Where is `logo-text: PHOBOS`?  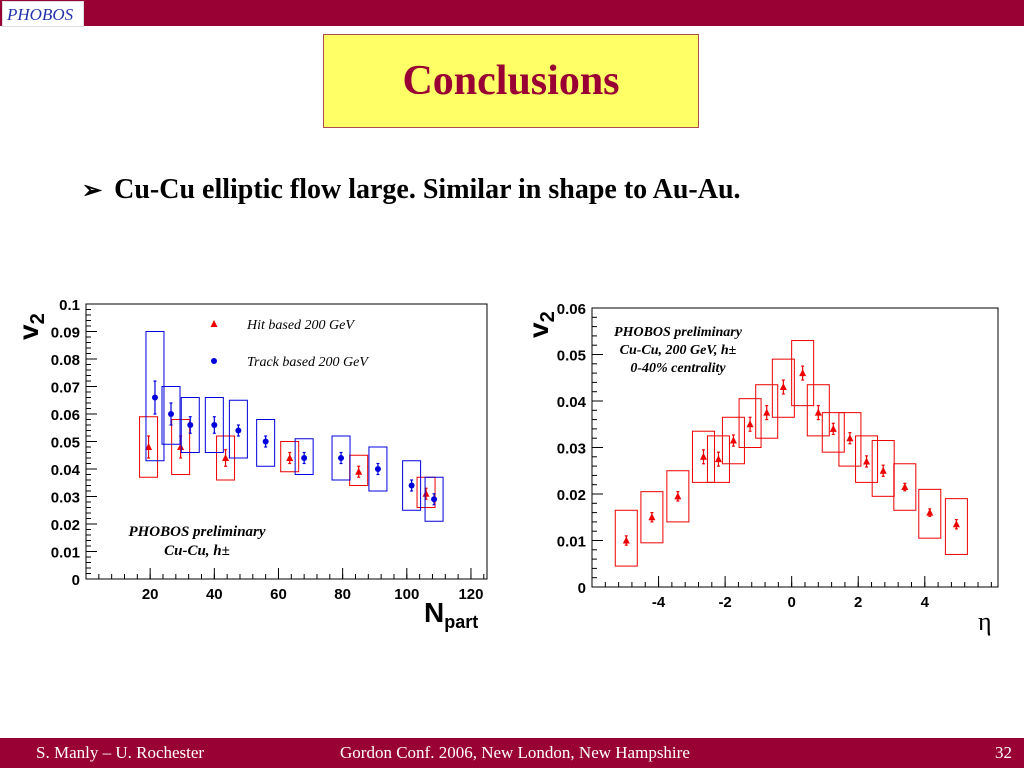
logo-text: PHOBOS is located at coordinates (40, 14).